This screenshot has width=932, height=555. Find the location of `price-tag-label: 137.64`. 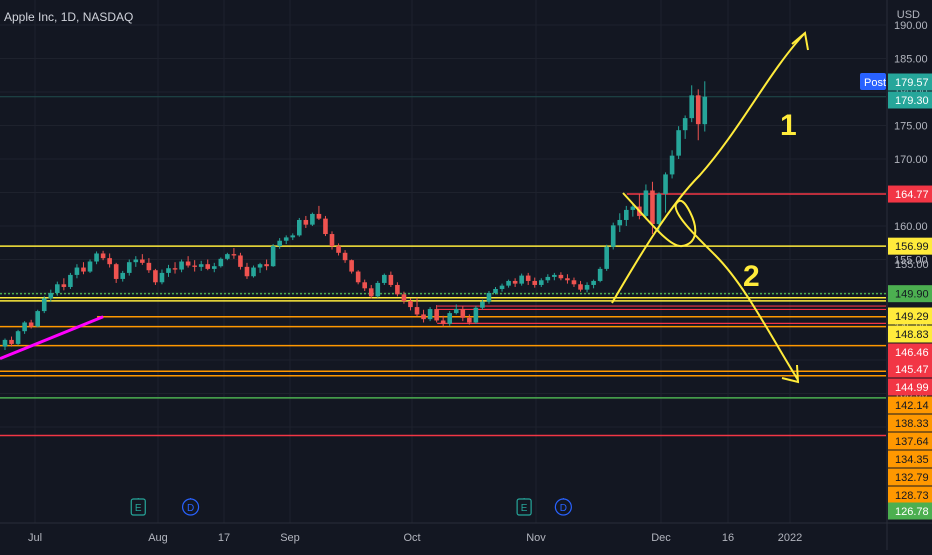

price-tag-label: 137.64 is located at coordinates (912, 442).